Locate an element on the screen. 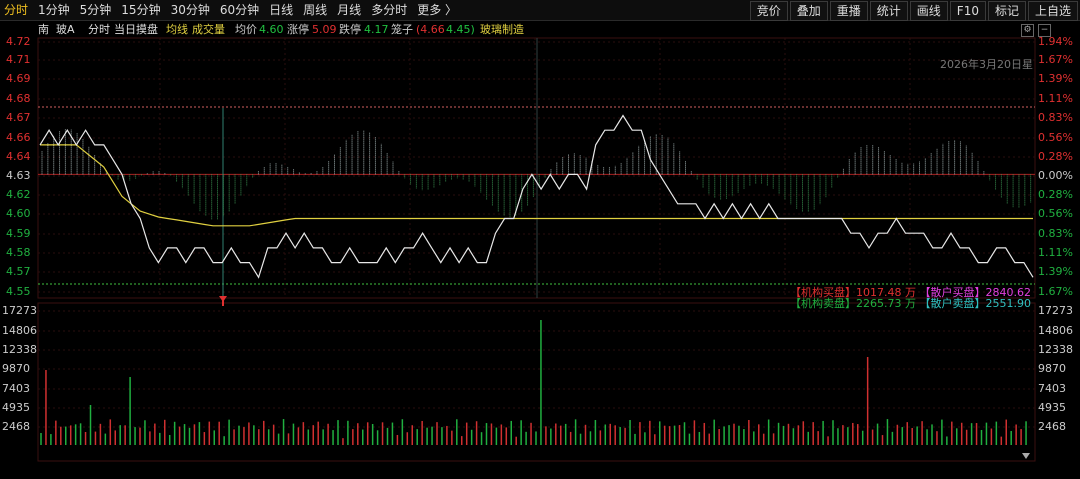 This screenshot has height=479, width=1080. price-tick: 4.58 is located at coordinates (18, 252).